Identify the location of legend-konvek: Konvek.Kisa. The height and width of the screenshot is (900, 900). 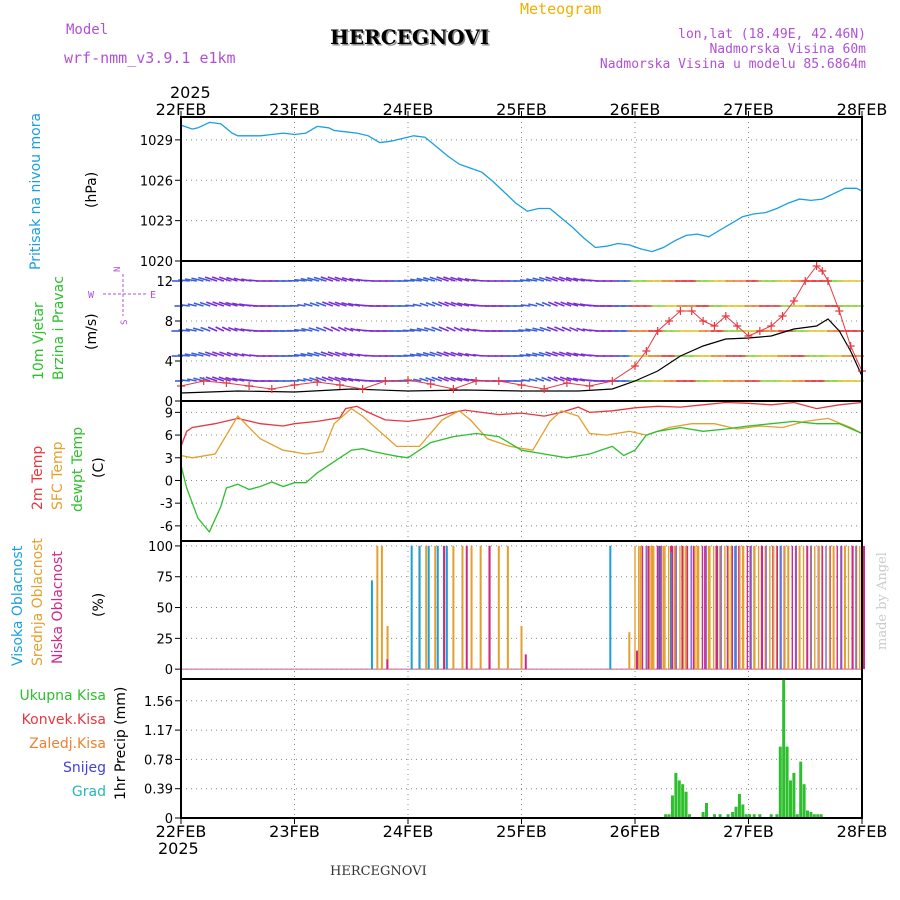
(64, 720).